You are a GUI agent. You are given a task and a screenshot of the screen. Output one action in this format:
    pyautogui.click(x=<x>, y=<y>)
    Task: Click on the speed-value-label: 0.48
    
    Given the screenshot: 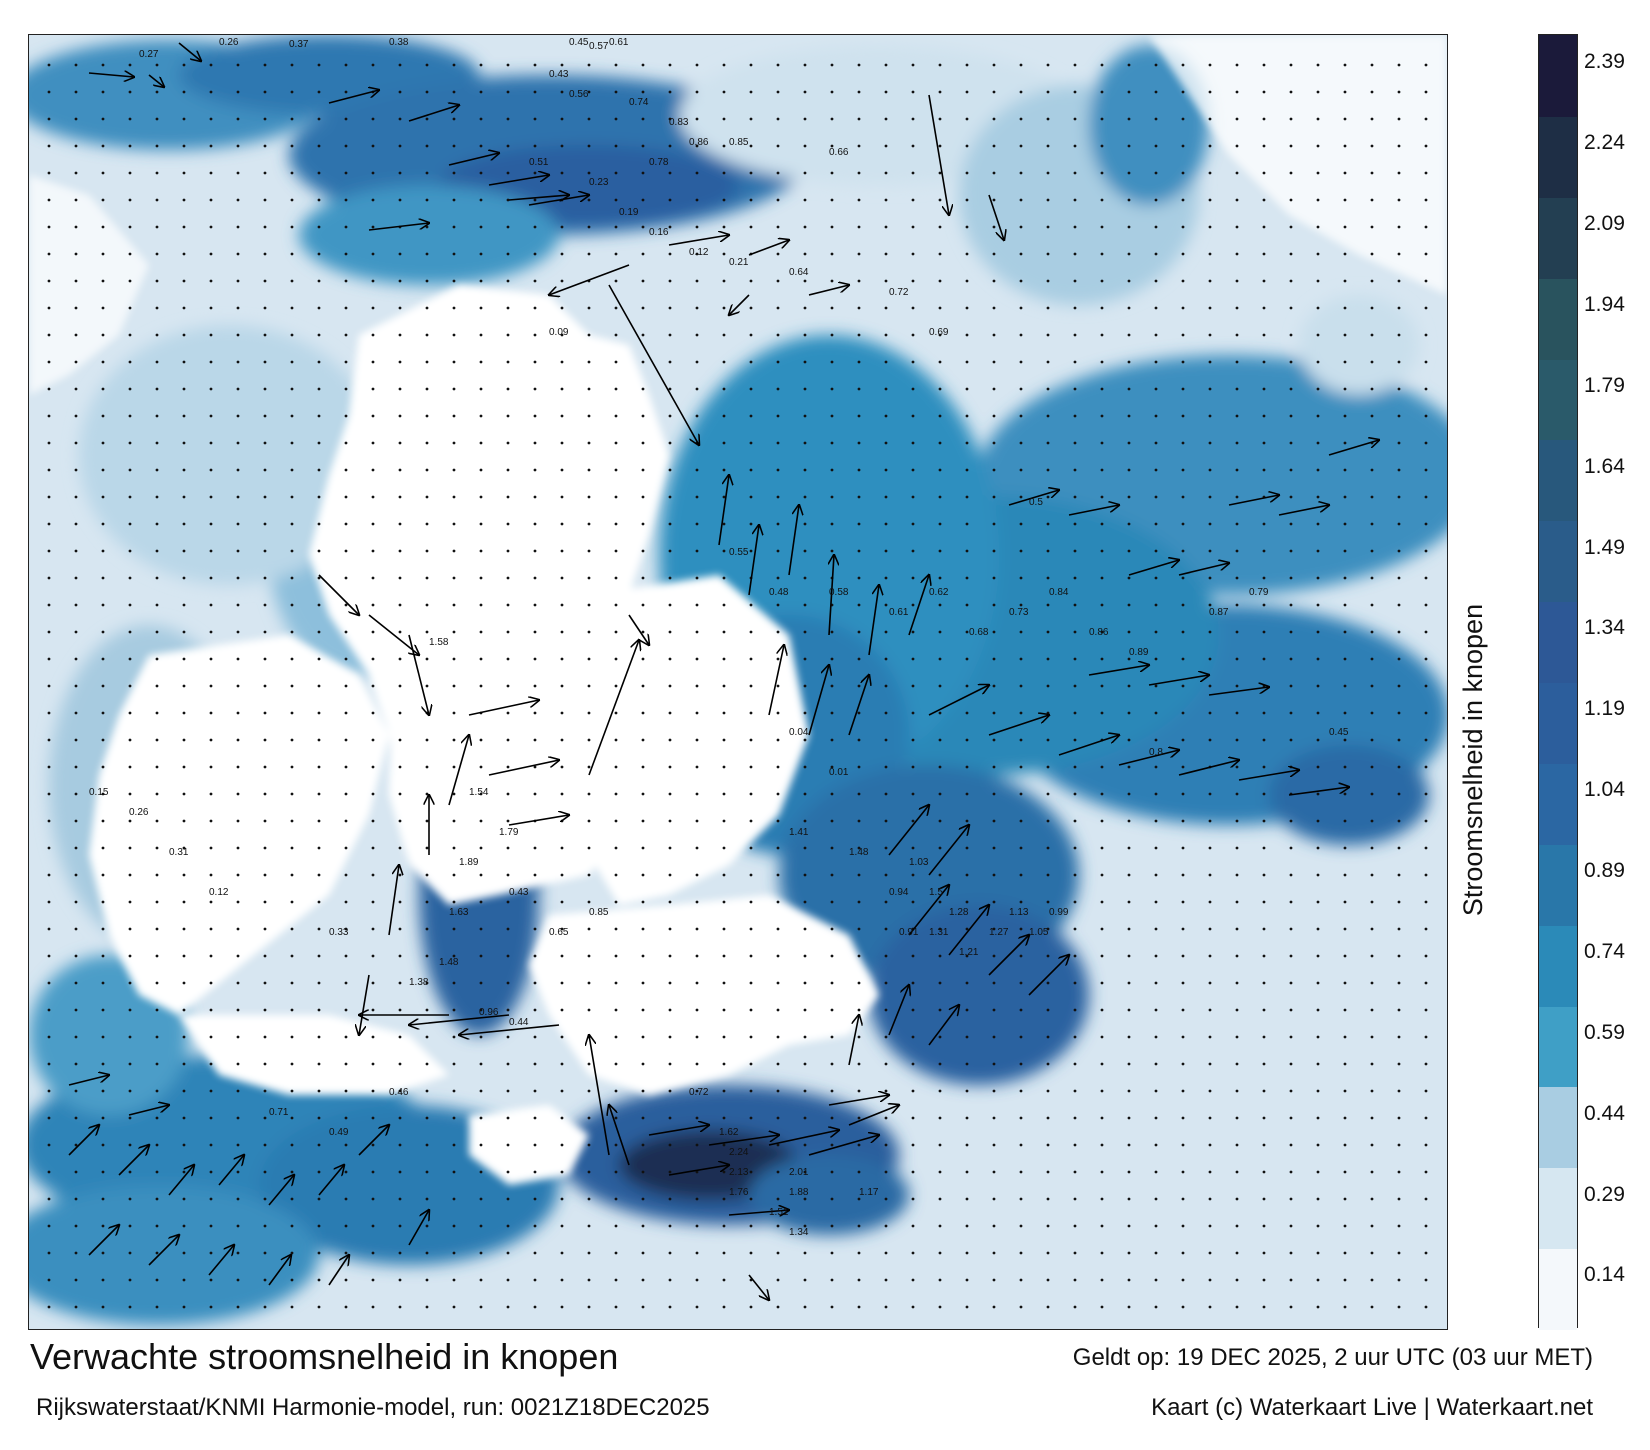 What is the action you would take?
    pyautogui.click(x=779, y=592)
    